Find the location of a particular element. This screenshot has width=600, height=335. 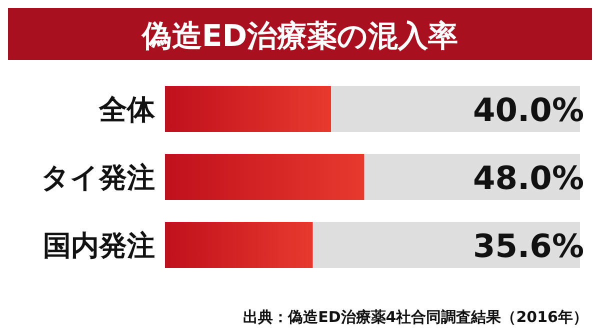

data-label: 35.6% is located at coordinates (528, 246).